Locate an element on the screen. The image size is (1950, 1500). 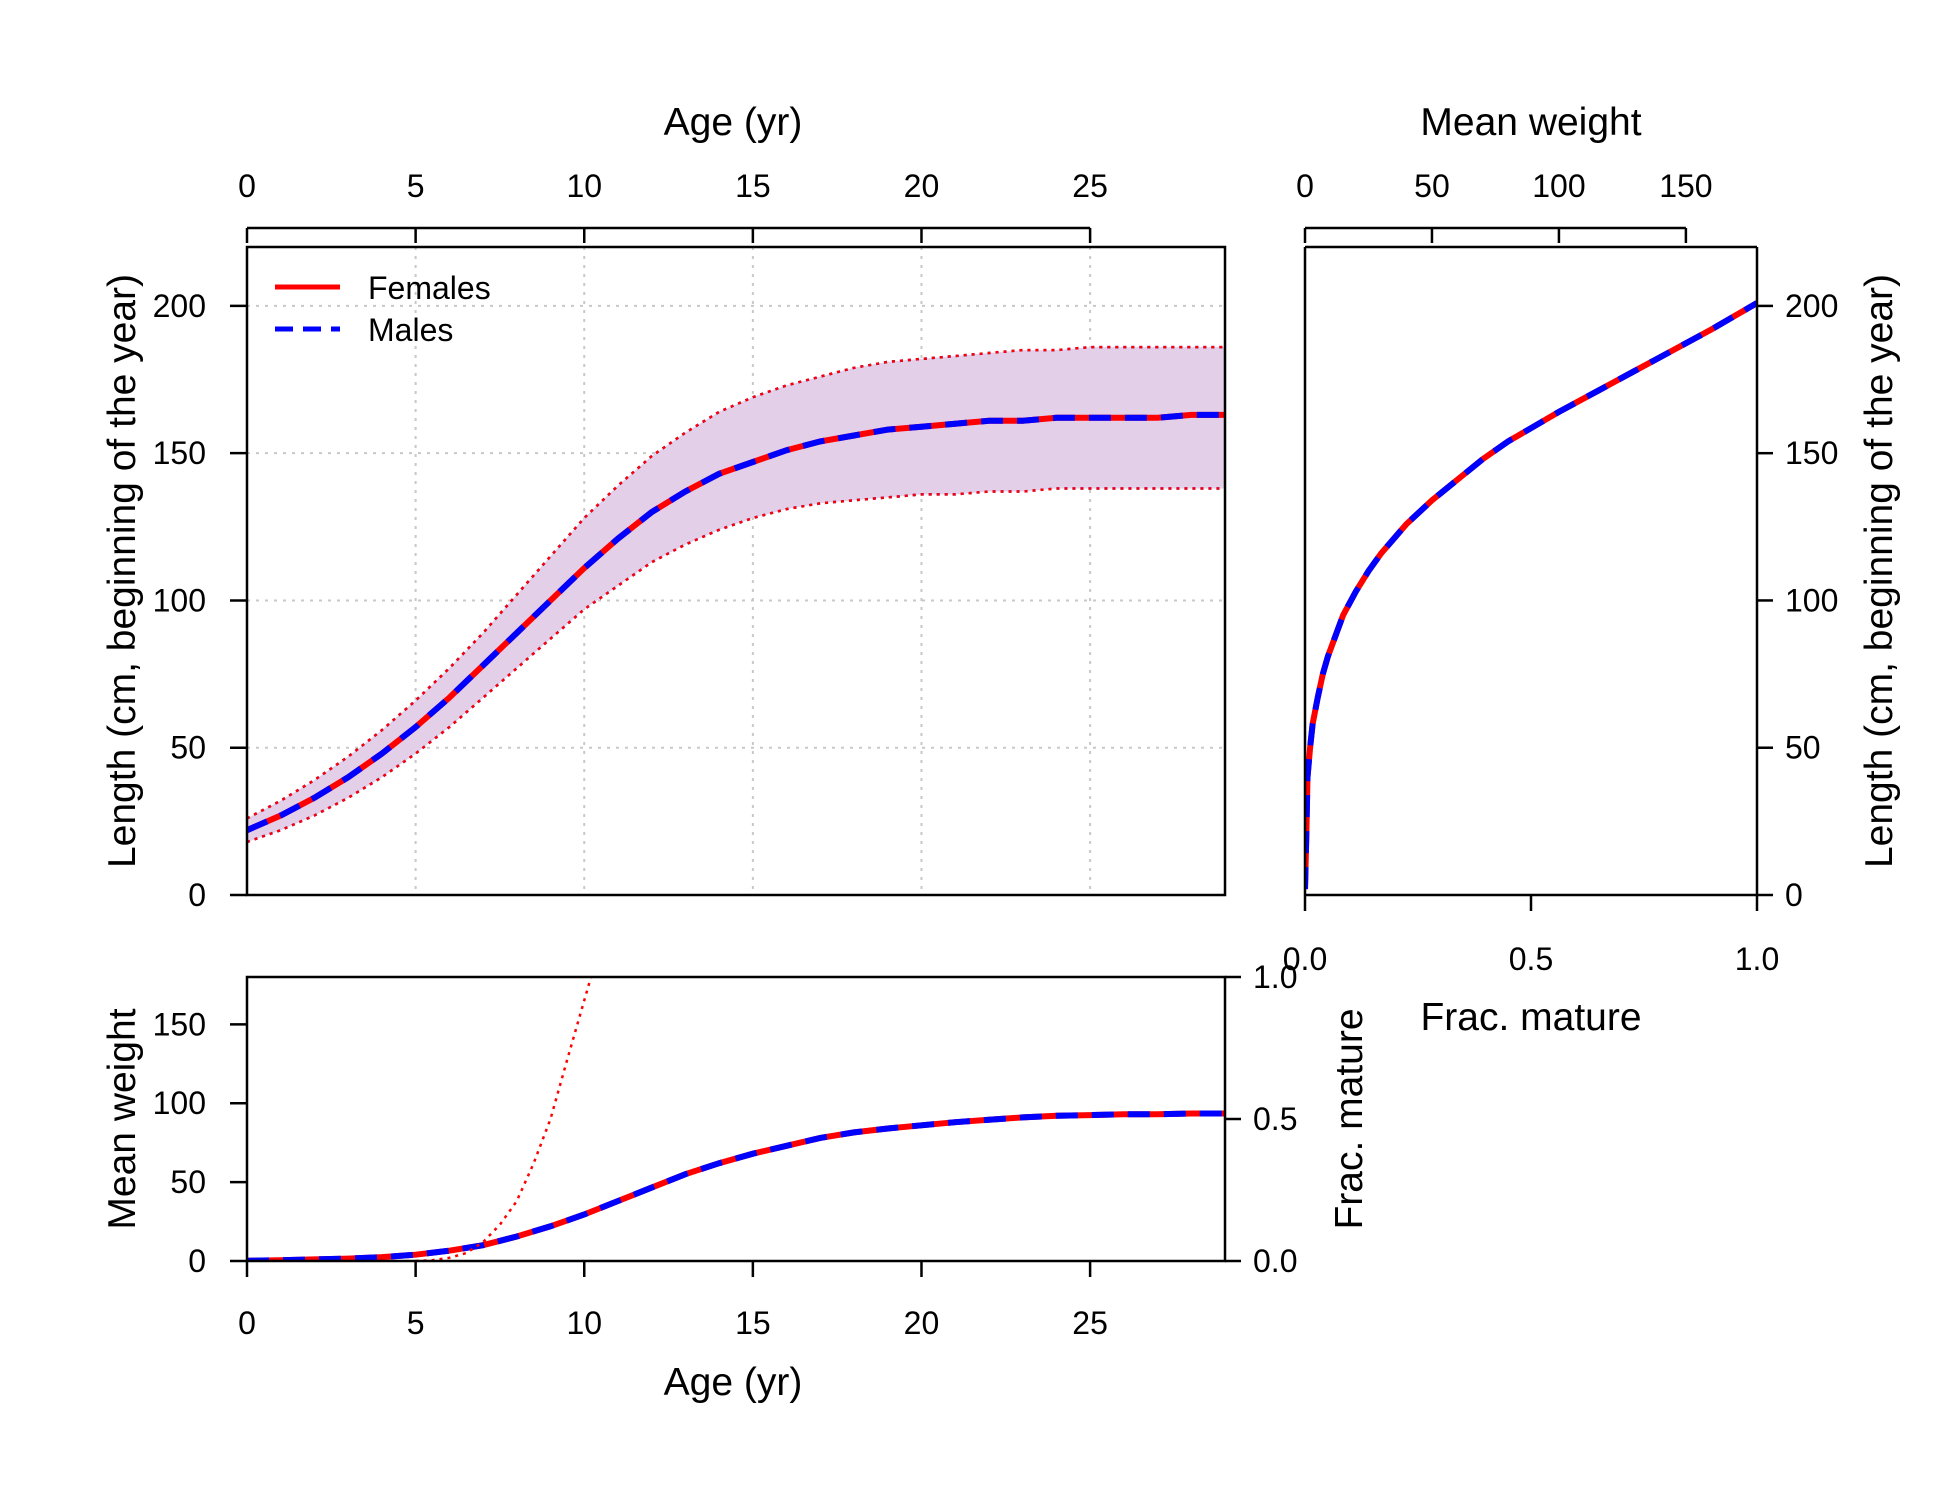
length-weight-bottom-tick-label: 1.0 is located at coordinates (1757, 959).